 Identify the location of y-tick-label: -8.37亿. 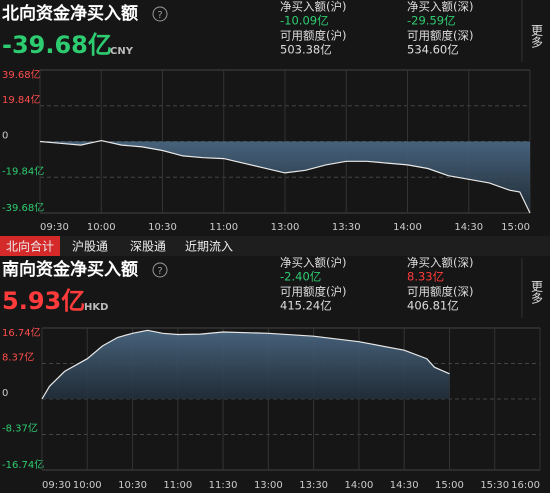
(20, 428).